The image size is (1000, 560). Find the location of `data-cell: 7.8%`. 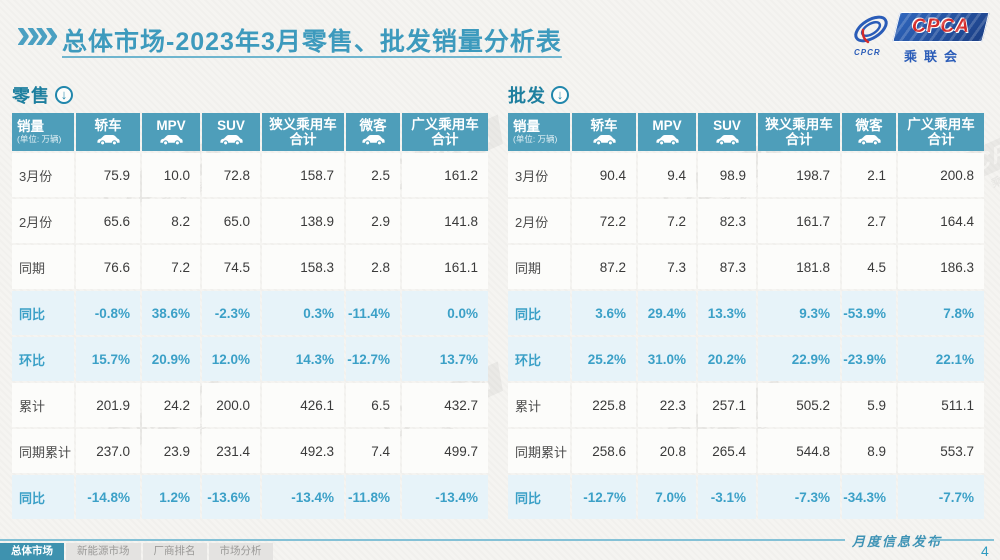

data-cell: 7.8% is located at coordinates (941, 313).